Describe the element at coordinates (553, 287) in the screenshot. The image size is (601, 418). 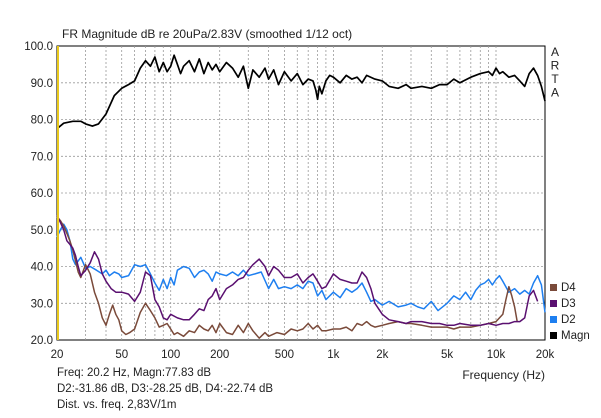
I see `legend-swatch-d4` at that location.